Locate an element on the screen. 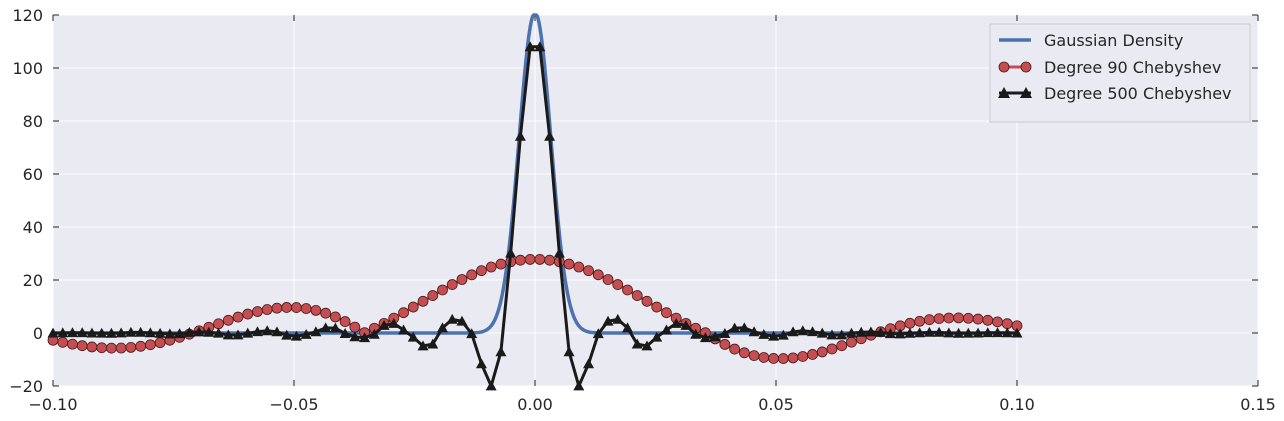 This screenshot has height=421, width=1284. y-tick-label: −20 is located at coordinates (26, 386).